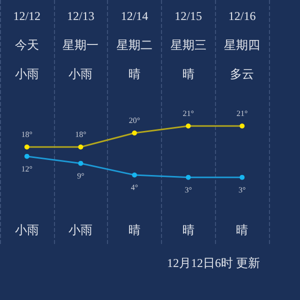 The image size is (300, 300). What do you see at coordinates (188, 16) in the screenshot?
I see `x-tick-label: 12/15` at bounding box center [188, 16].